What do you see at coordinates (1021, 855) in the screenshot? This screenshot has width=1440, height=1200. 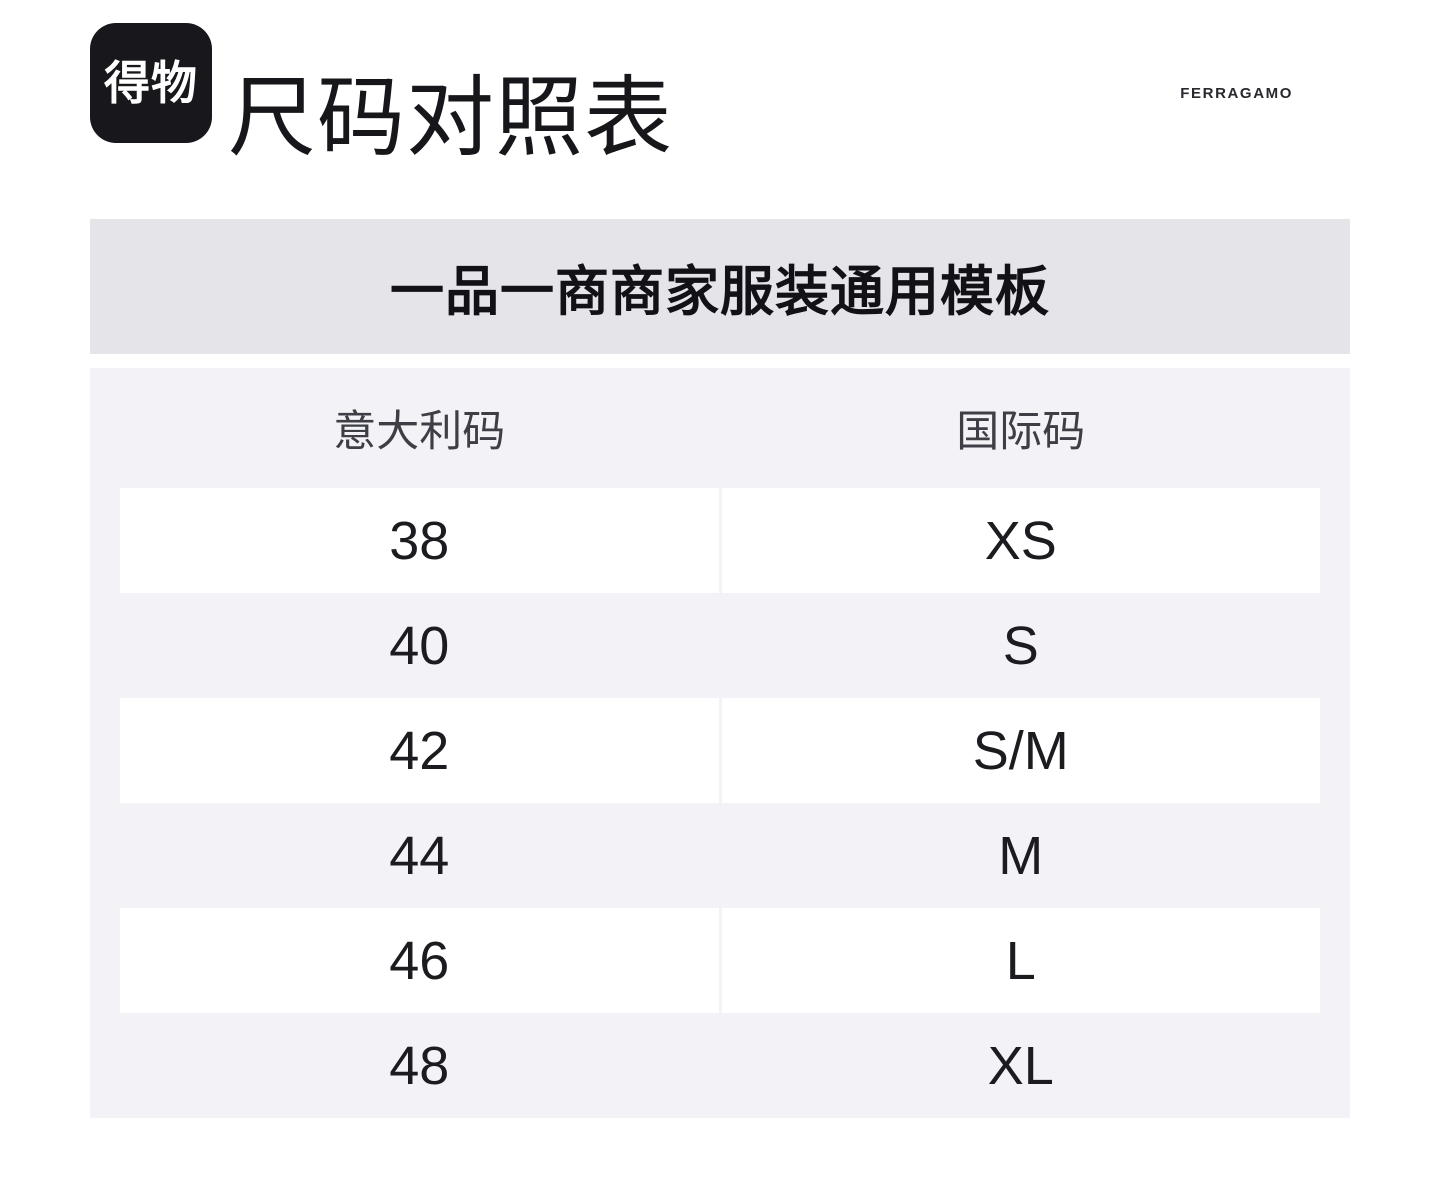 I see `international-size-cell: M` at bounding box center [1021, 855].